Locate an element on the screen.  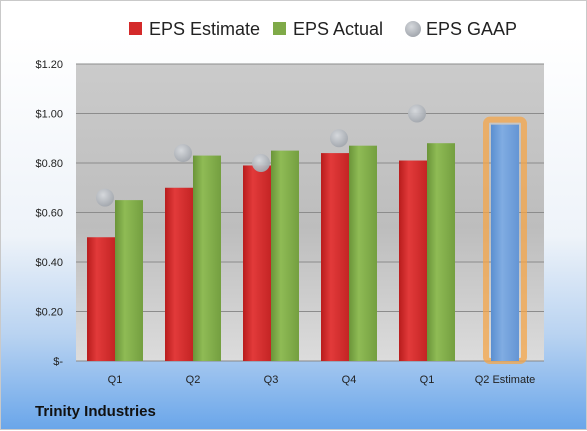
gaap-markers is located at coordinates (261, 155).